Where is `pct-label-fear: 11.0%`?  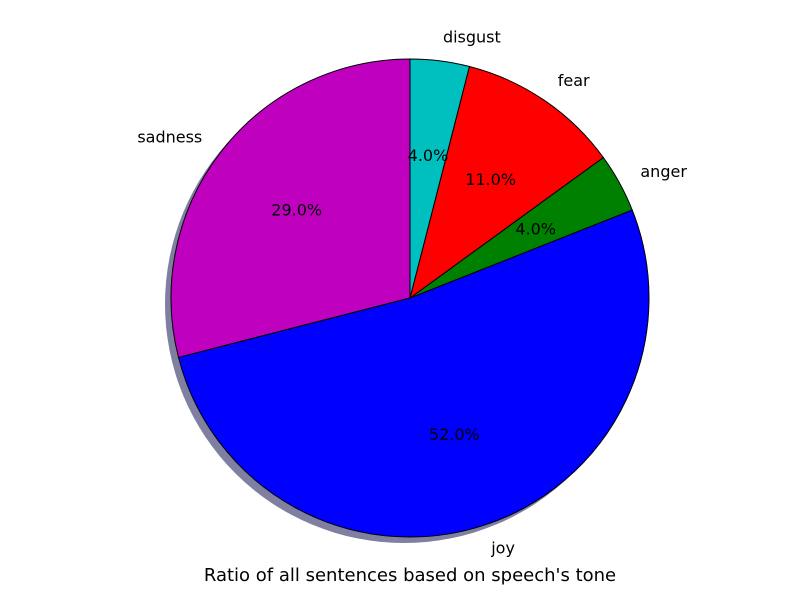
pct-label-fear: 11.0% is located at coordinates (490, 179).